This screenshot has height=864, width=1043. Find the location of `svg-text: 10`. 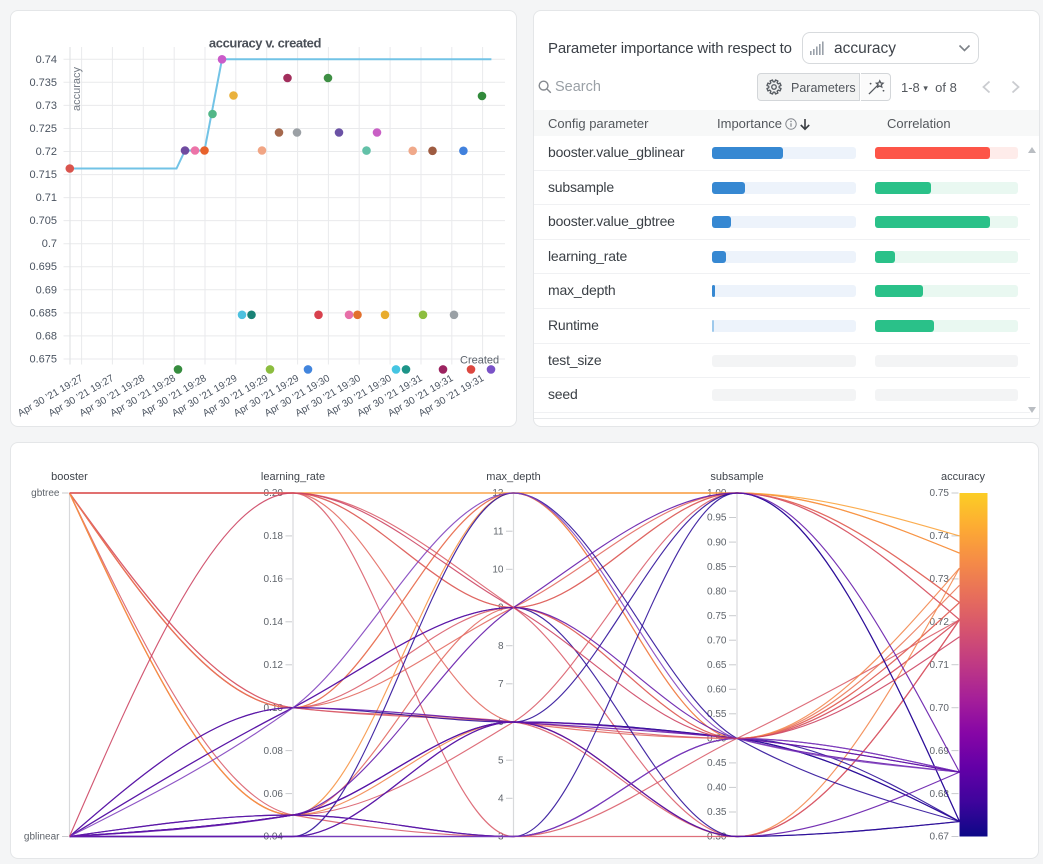

svg-text: 10 is located at coordinates (498, 570).